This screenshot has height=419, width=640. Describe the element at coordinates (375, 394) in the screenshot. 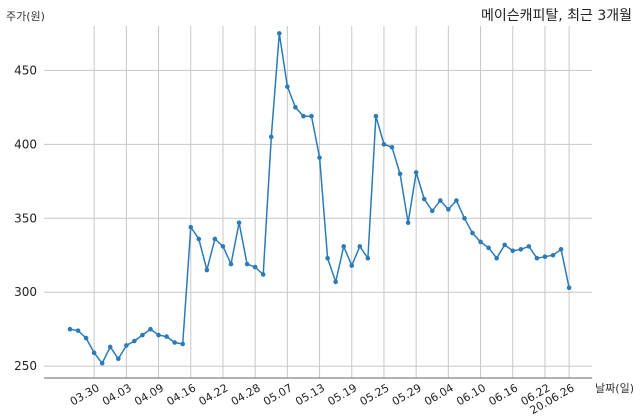

I see `x-tick-label: 05.25` at that location.